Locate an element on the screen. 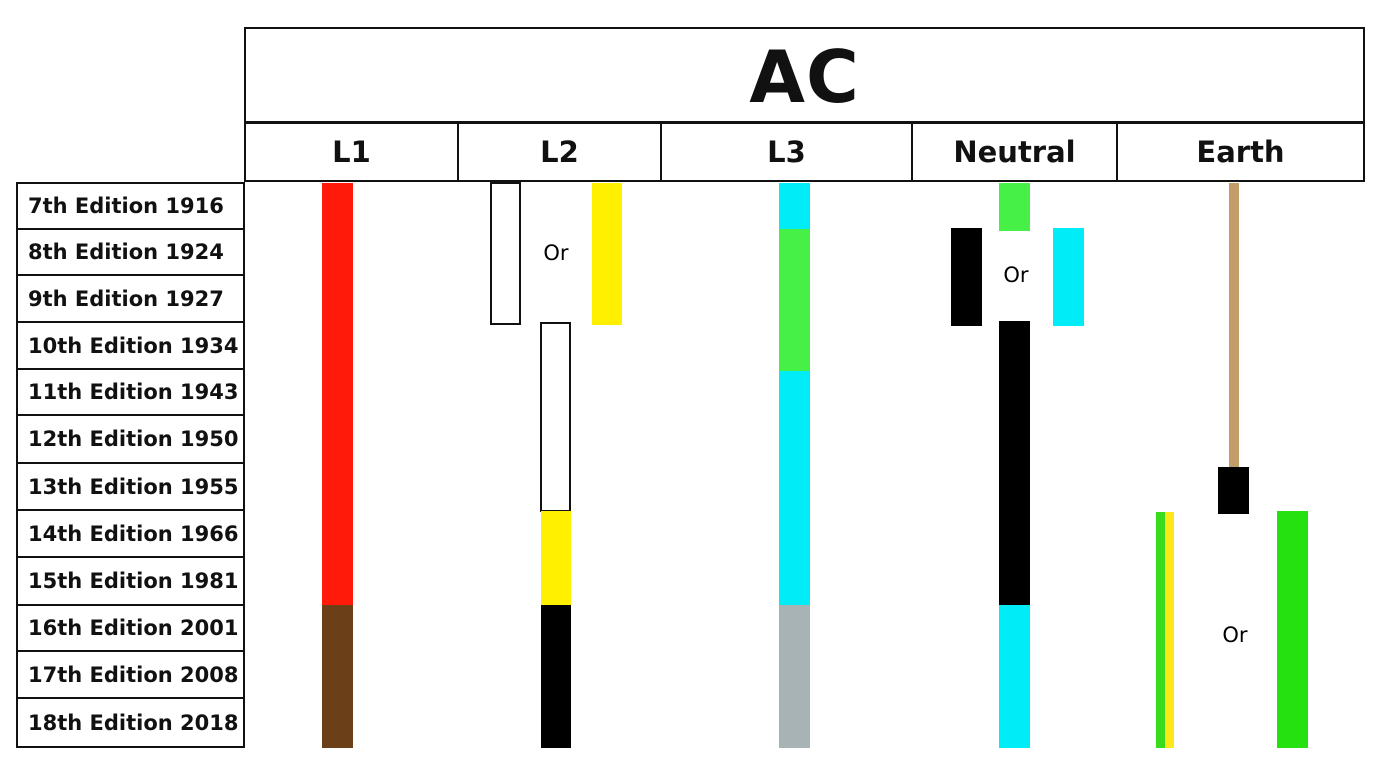 The height and width of the screenshot is (764, 1381). edition-label: 18th Edition 2018 is located at coordinates (130, 722).